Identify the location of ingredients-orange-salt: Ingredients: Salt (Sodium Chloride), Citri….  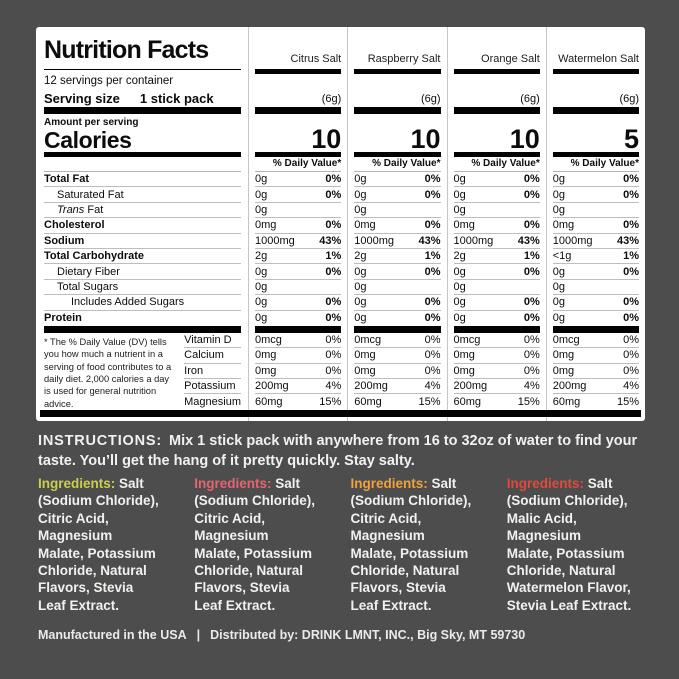
(420, 544).